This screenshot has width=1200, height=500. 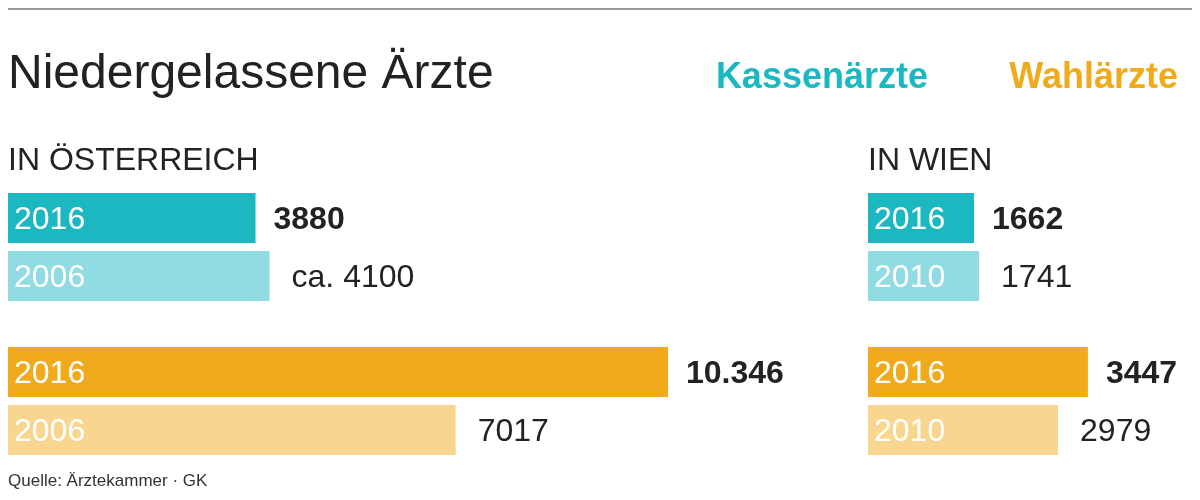 I want to click on data-label: 1662, so click(x=1028, y=218).